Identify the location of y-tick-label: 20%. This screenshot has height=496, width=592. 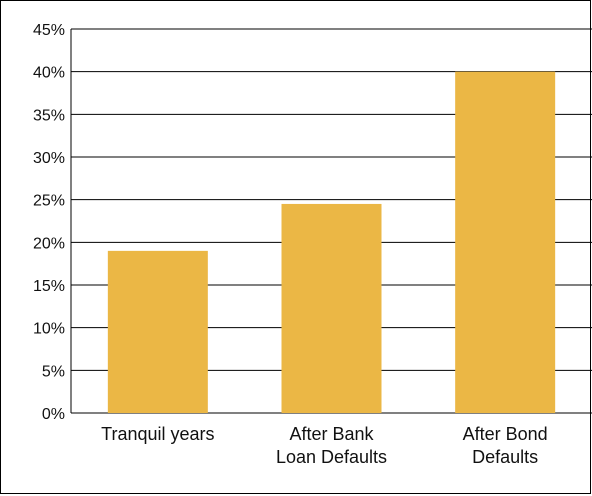
(49, 243).